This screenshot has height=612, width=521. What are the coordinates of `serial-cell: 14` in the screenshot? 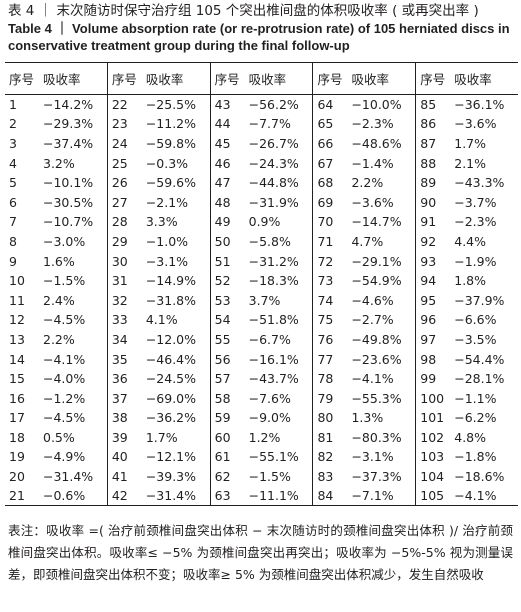 It's located at (17, 359).